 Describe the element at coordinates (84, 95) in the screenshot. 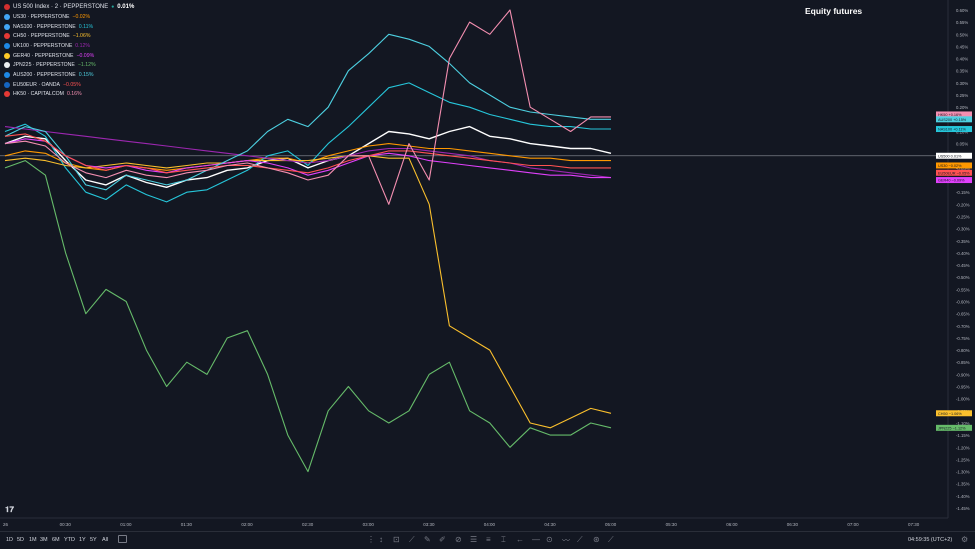

I see `legend-row: HK50 · CAPITALCOM 0.16%` at that location.